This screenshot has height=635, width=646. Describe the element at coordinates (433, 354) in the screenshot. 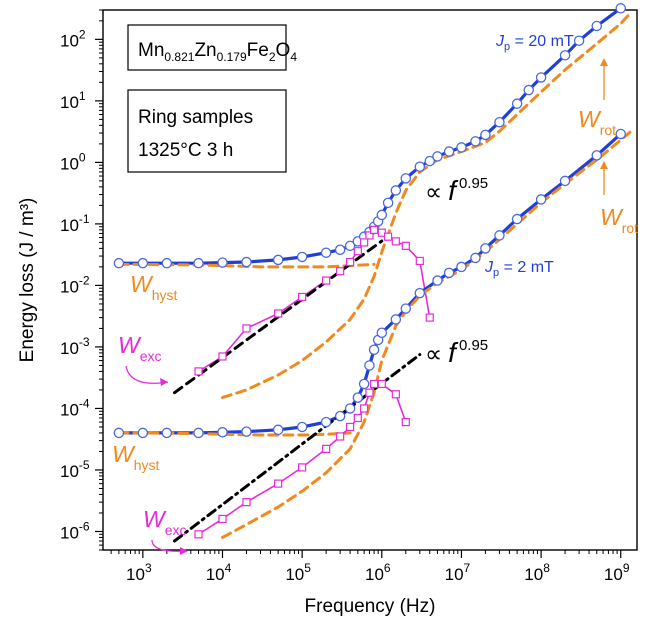

I see `propto-lower-sign: ∝` at that location.